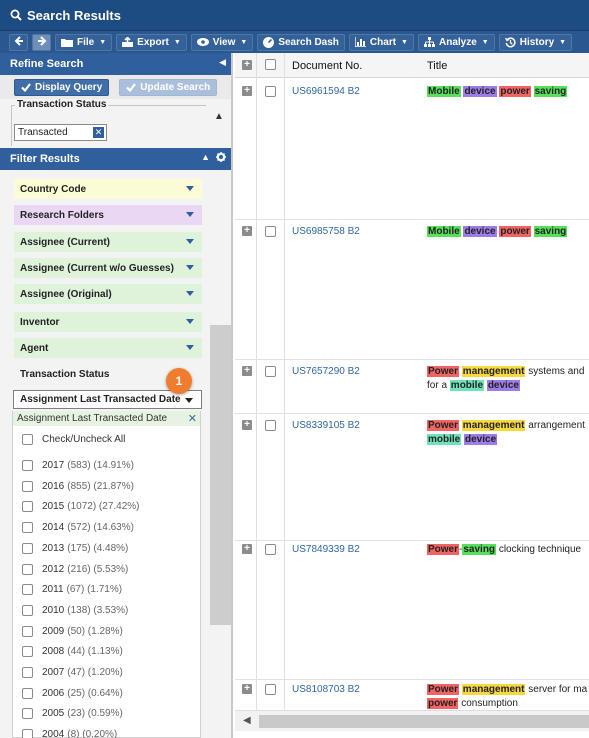 Image resolution: width=589 pixels, height=738 pixels. Describe the element at coordinates (480, 91) in the screenshot. I see `highlighted-term: device` at that location.